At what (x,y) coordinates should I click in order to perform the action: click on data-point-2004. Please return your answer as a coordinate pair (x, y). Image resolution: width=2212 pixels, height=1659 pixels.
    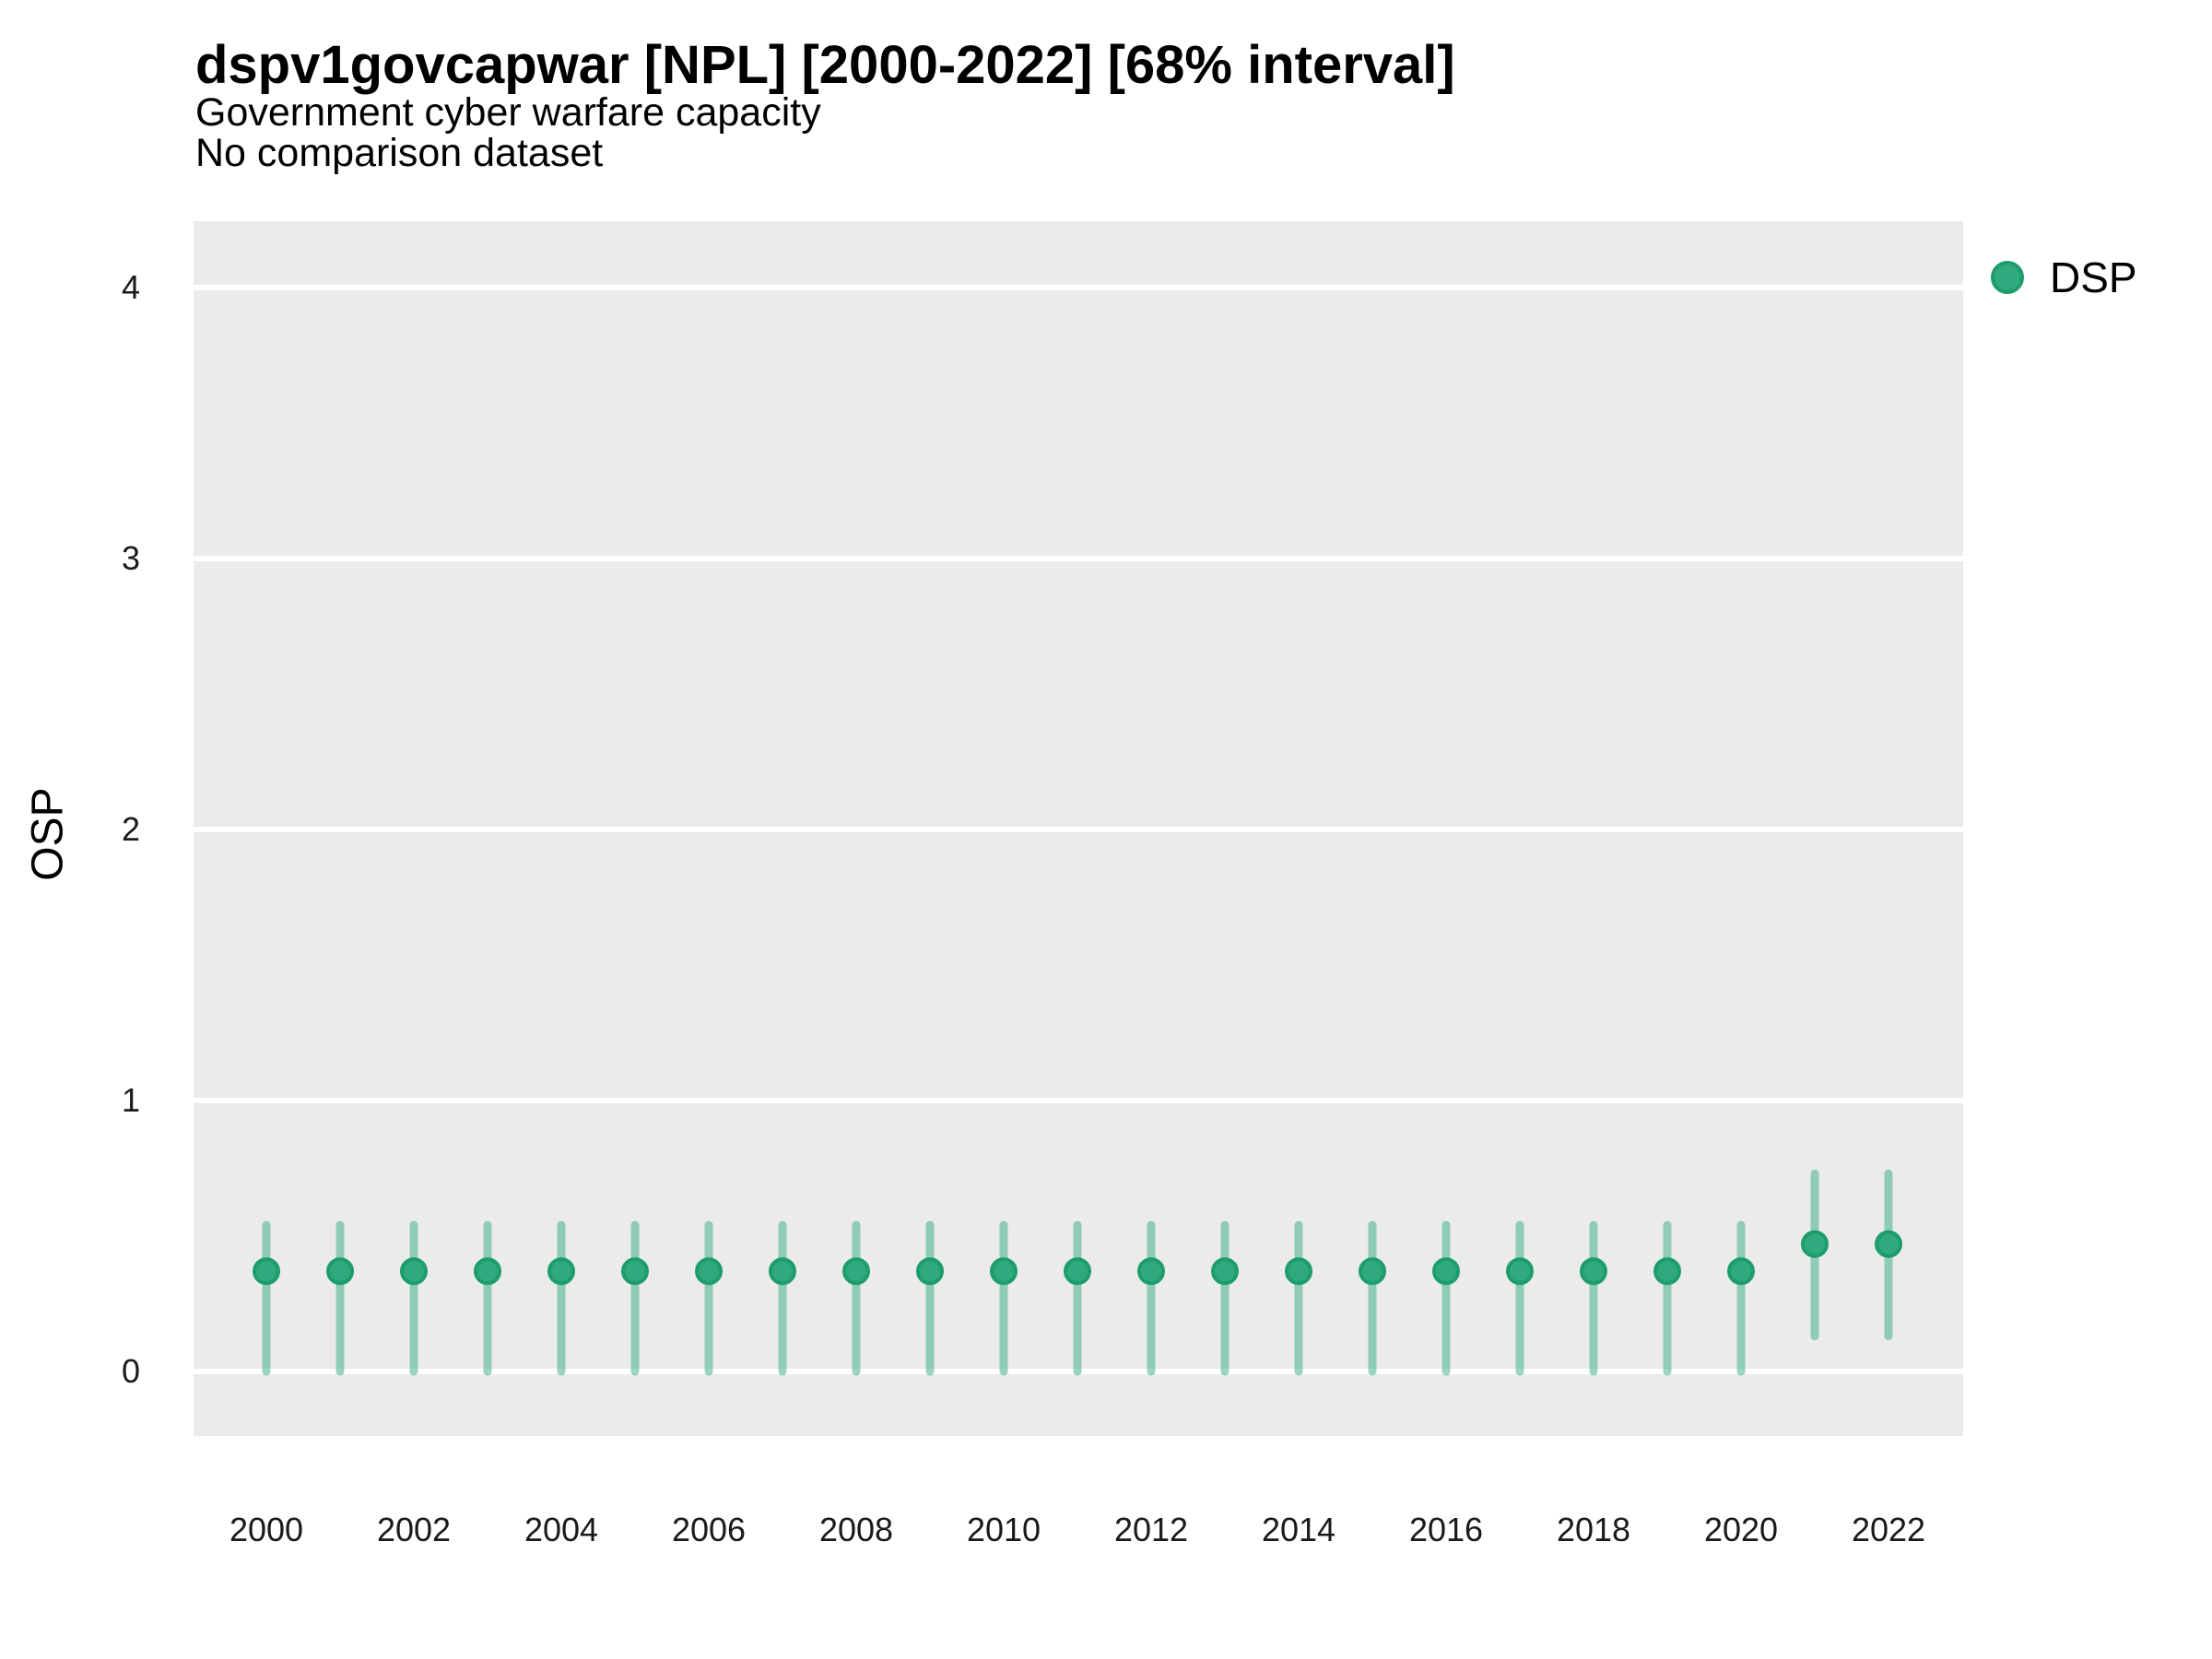
    Looking at the image, I should click on (561, 1271).